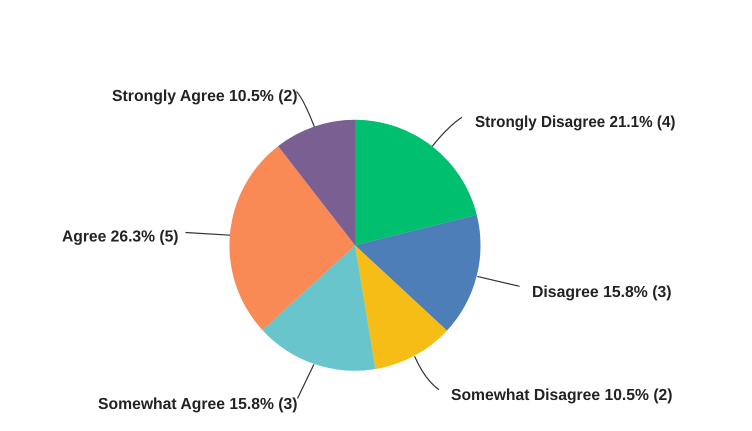 This screenshot has height=431, width=752. Describe the element at coordinates (562, 395) in the screenshot. I see `svg-text: Somewhat Disagree 10.5% (2)` at that location.